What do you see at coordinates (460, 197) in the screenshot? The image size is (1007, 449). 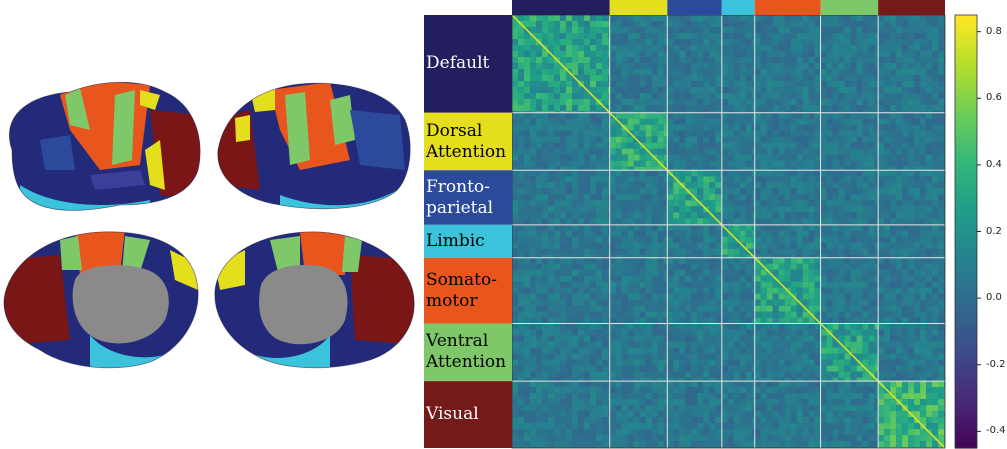 I see `network-label-text: Fronto- parietal` at bounding box center [460, 197].